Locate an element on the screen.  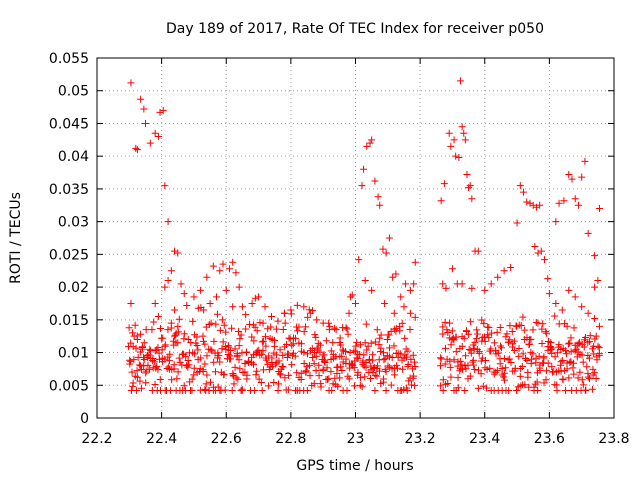
x-tick-label: 22.6 is located at coordinates (226, 439).